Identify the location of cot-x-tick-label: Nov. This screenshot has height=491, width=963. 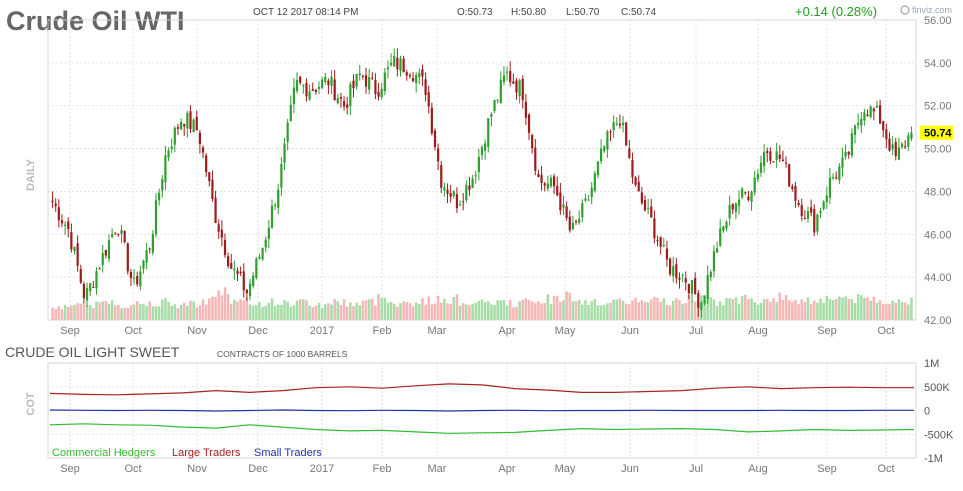
(197, 469).